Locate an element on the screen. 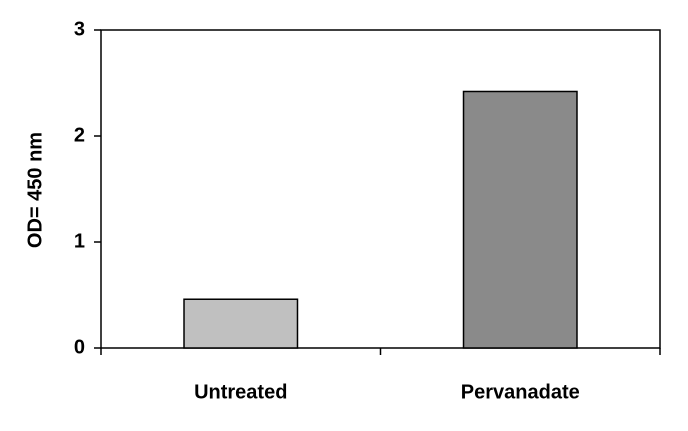  x-tick-label: Untreated is located at coordinates (240, 392).